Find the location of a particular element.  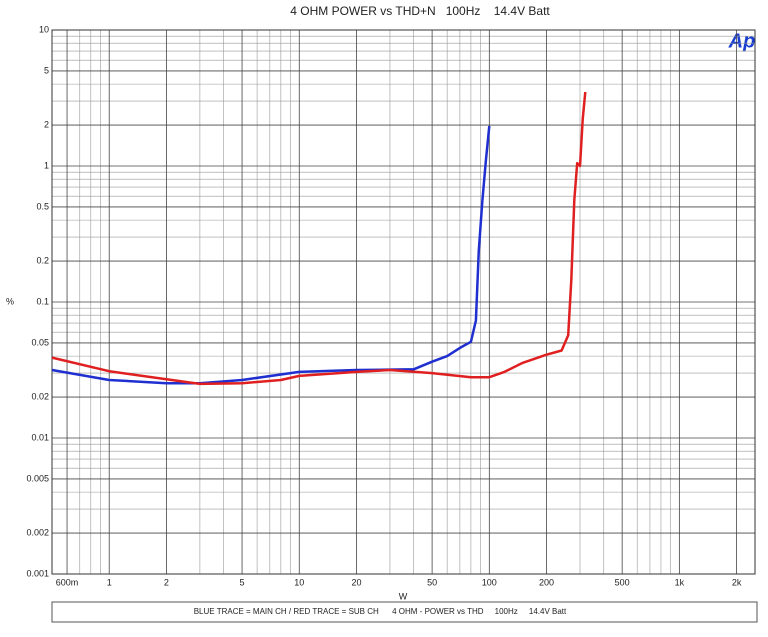

y-tick-label: 0.01 is located at coordinates (40, 437).